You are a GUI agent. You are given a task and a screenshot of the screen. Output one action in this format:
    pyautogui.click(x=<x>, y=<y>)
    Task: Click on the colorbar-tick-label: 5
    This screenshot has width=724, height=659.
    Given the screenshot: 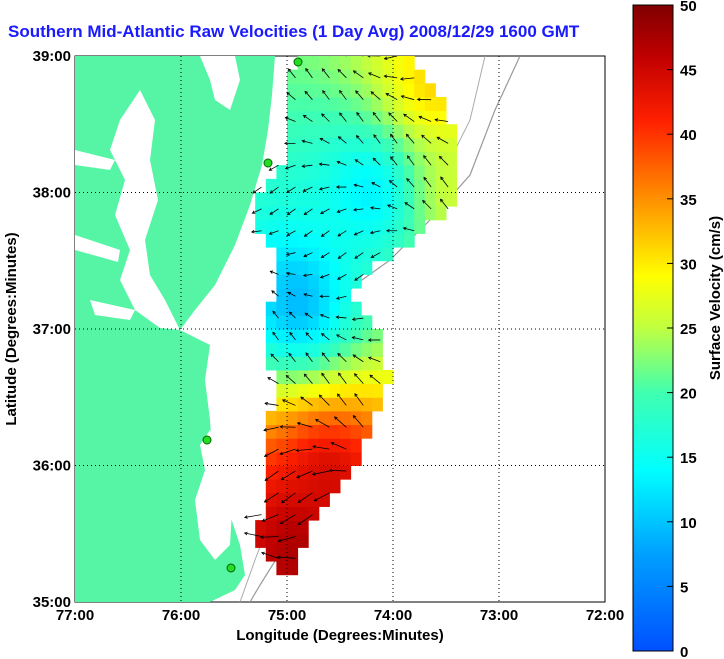 What is the action you would take?
    pyautogui.click(x=684, y=587)
    